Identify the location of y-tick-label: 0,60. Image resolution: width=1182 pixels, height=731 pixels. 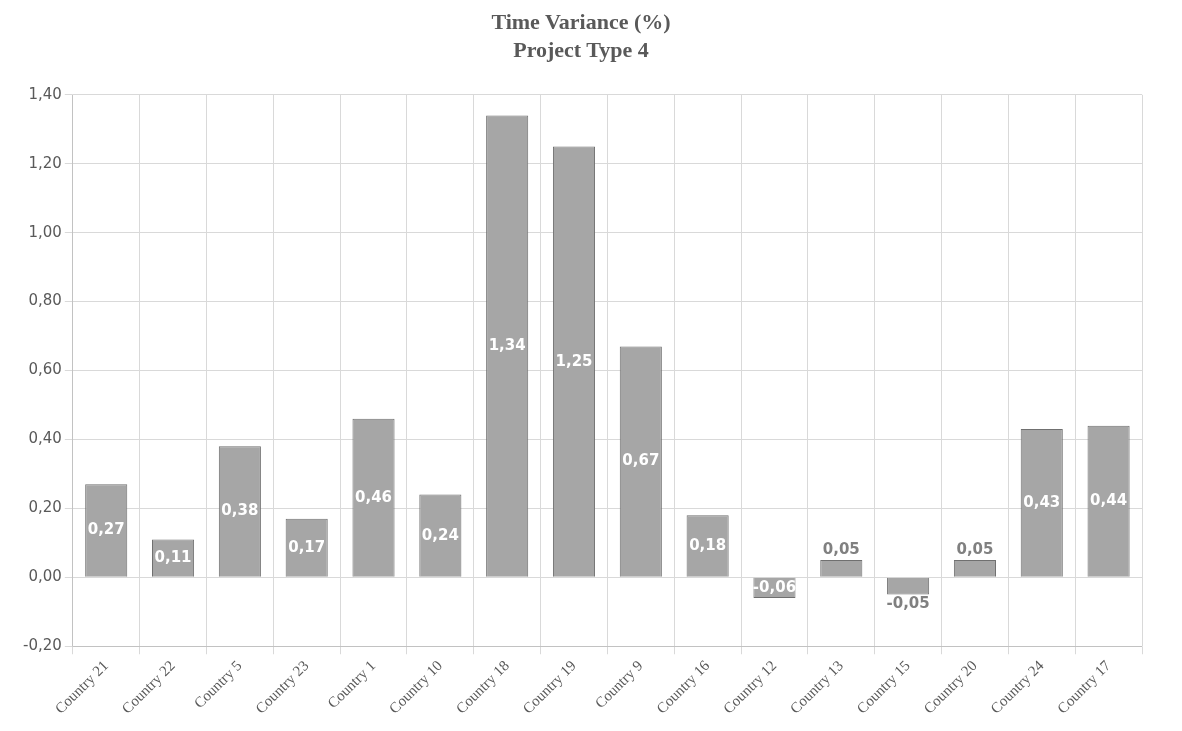
(45, 369).